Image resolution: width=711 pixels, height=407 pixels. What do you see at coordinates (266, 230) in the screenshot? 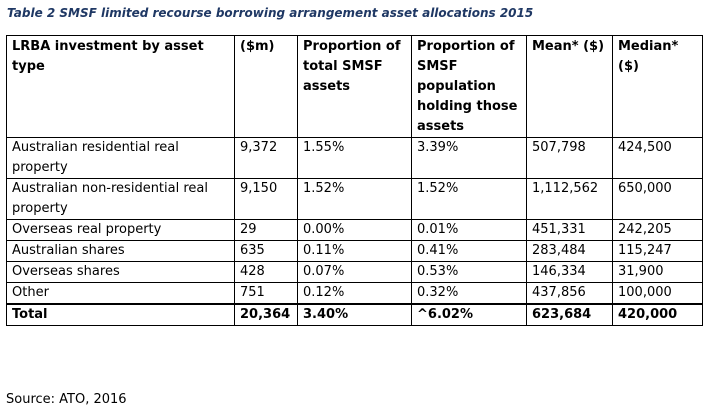
I see `cell-amount: 29` at bounding box center [266, 230].